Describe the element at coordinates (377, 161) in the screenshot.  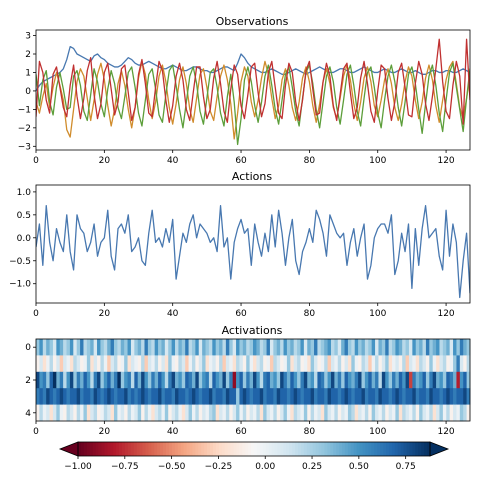
I see `observations-xtick-label: 100` at that location.